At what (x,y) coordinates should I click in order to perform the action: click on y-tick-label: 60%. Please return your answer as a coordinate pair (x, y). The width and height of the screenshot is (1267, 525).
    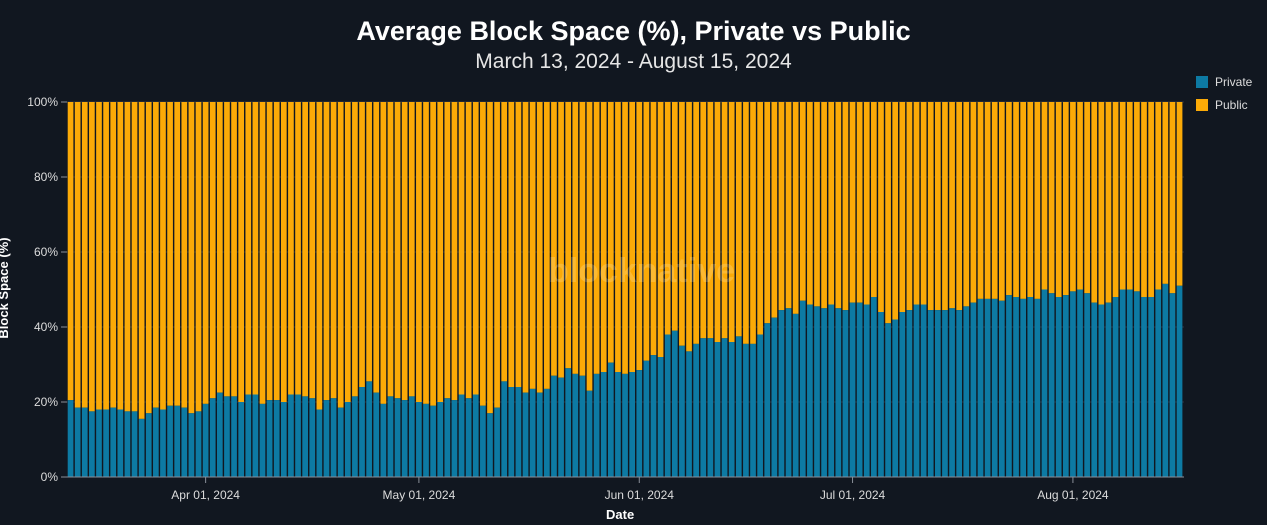
    Looking at the image, I should click on (46, 252).